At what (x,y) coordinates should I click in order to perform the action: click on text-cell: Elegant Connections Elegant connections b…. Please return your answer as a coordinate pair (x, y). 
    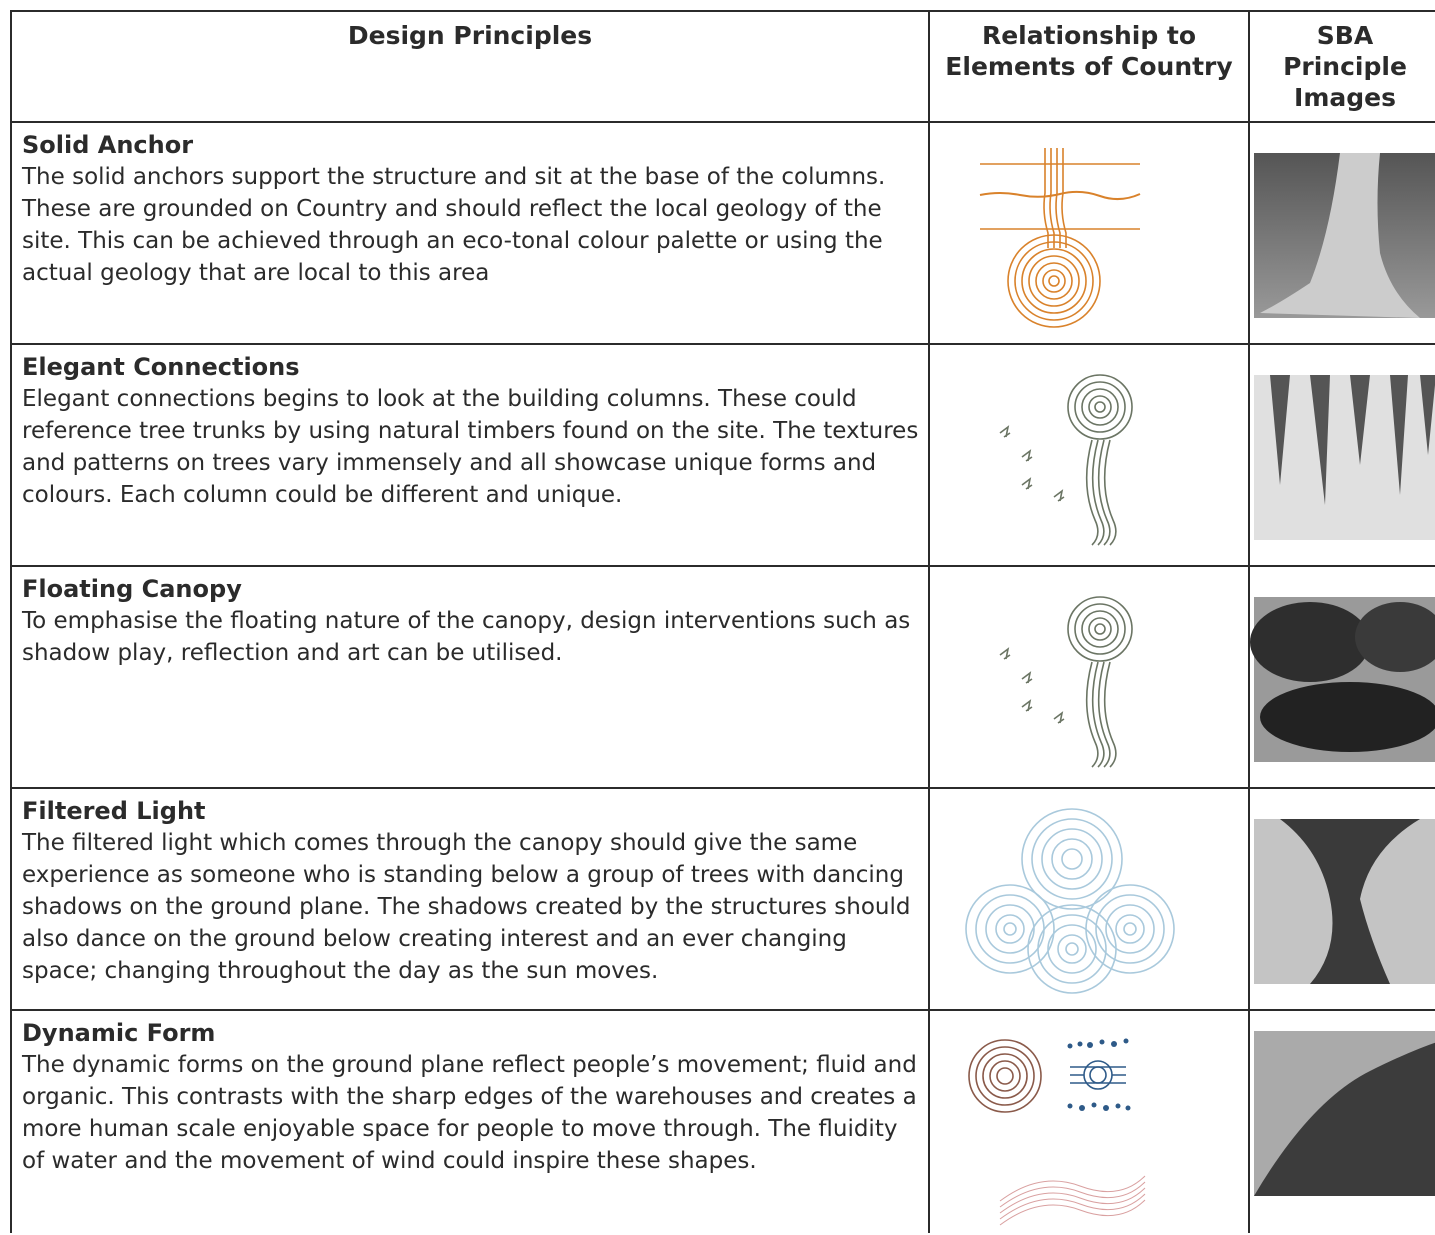
    Looking at the image, I should click on (470, 455).